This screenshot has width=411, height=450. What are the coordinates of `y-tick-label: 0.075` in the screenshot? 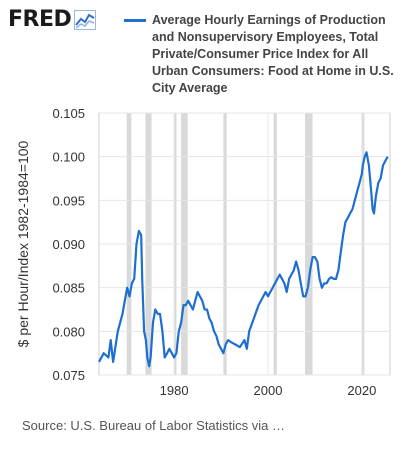 It's located at (68, 375).